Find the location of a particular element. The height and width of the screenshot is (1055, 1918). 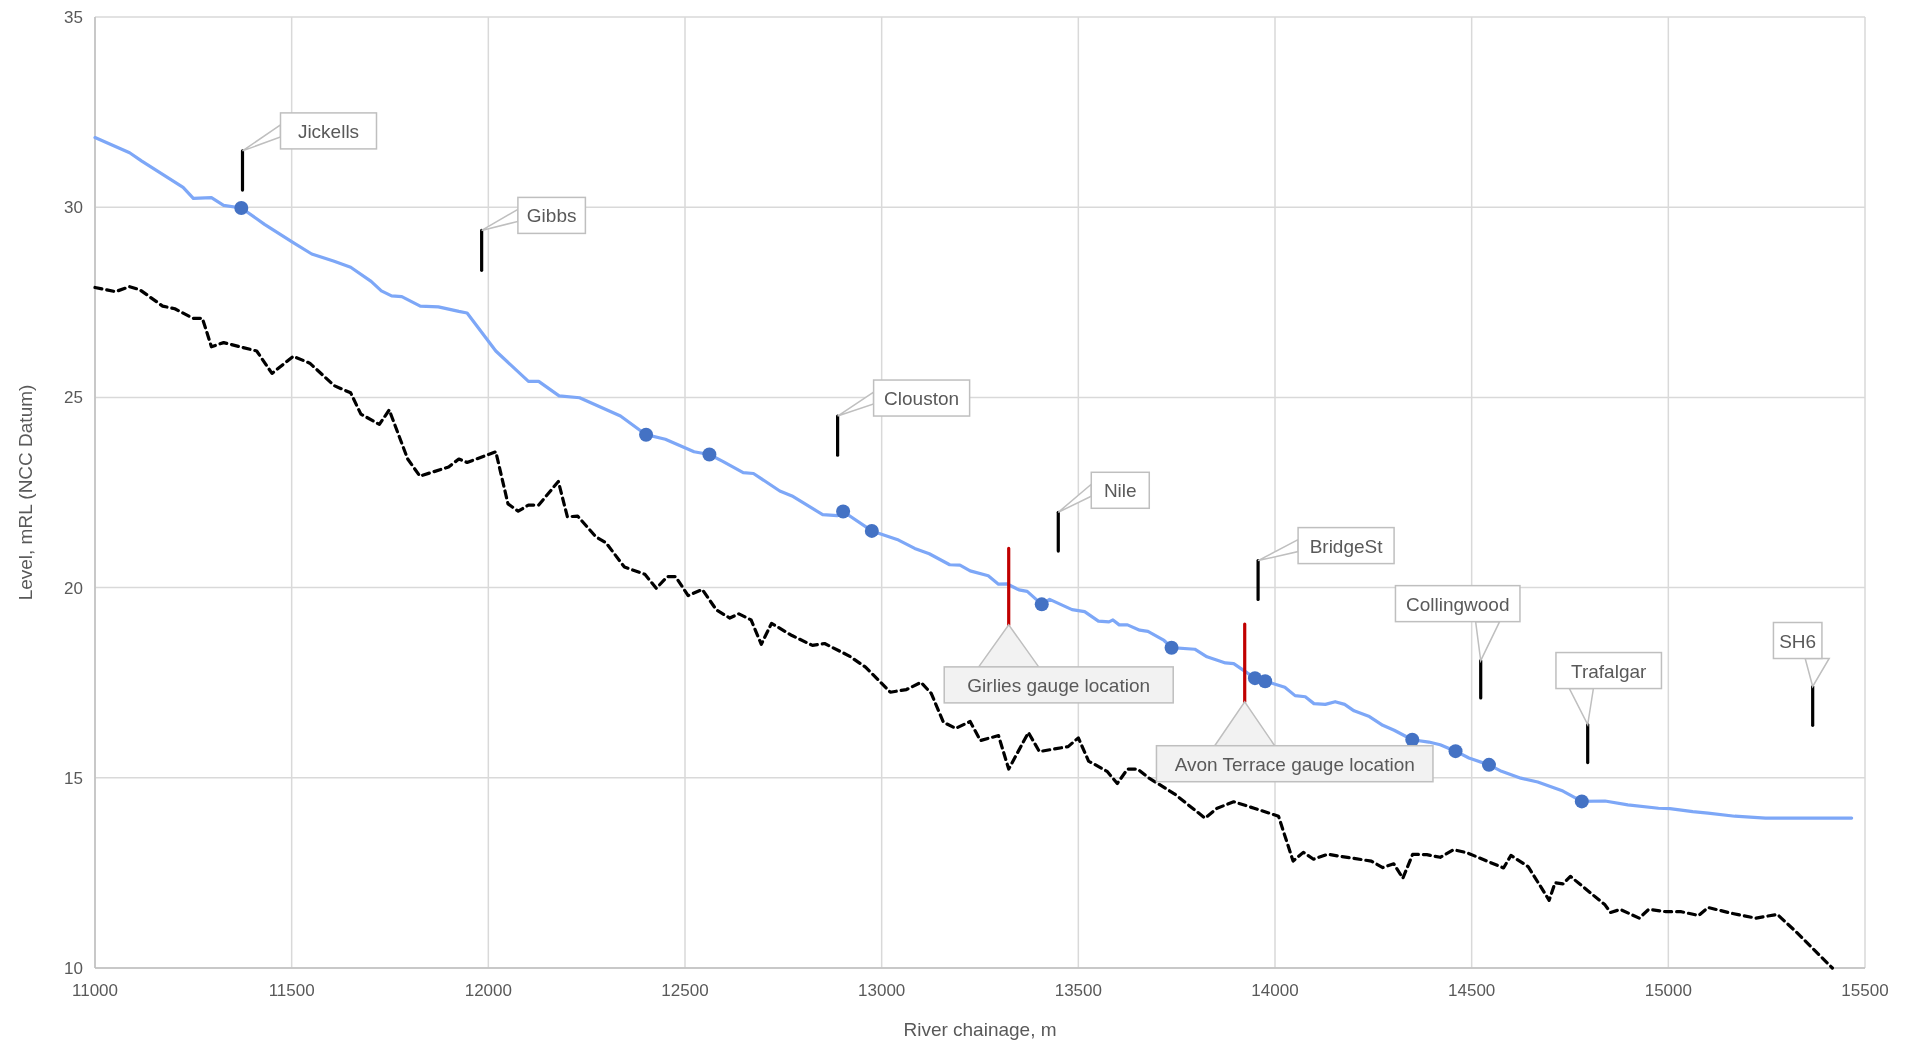

y-tick-label: 25 is located at coordinates (73, 398).